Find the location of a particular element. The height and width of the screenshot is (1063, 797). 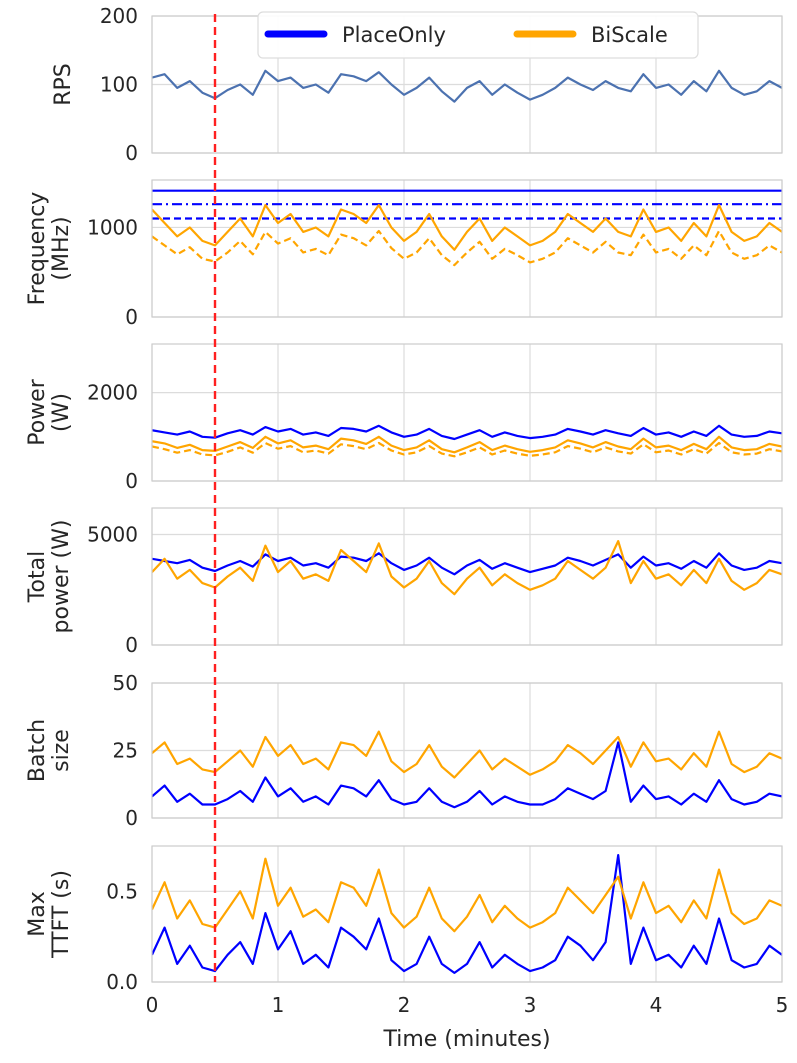

y-tick-label: 1000 is located at coordinates (112, 227).